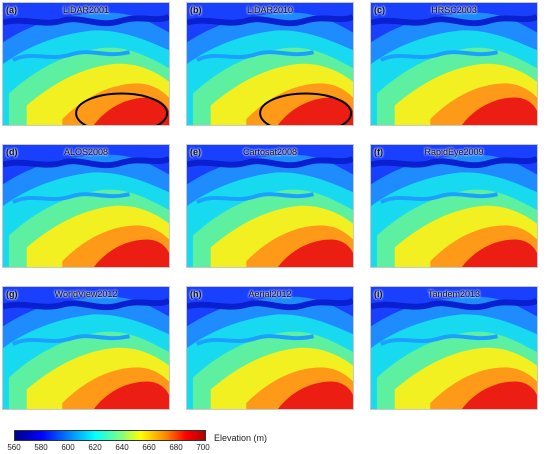 Image resolution: width=550 pixels, height=454 pixels. I want to click on panel-label: (h), so click(196, 294).